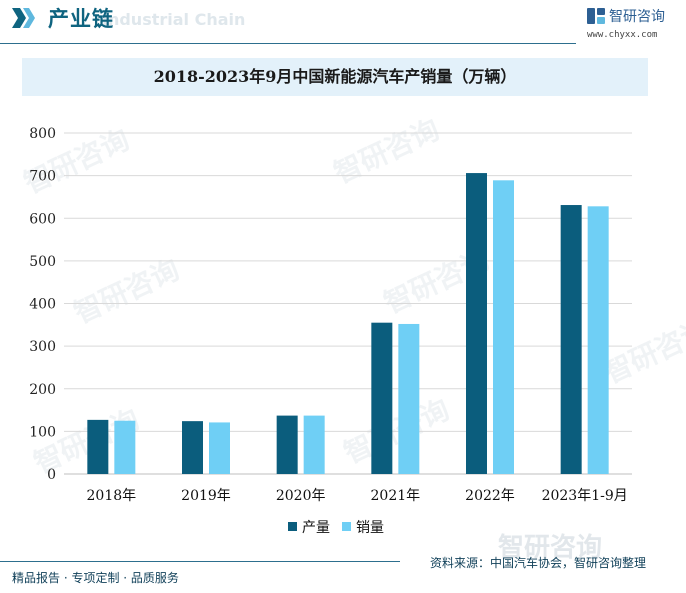  I want to click on legend-swatch-production, so click(292, 526).